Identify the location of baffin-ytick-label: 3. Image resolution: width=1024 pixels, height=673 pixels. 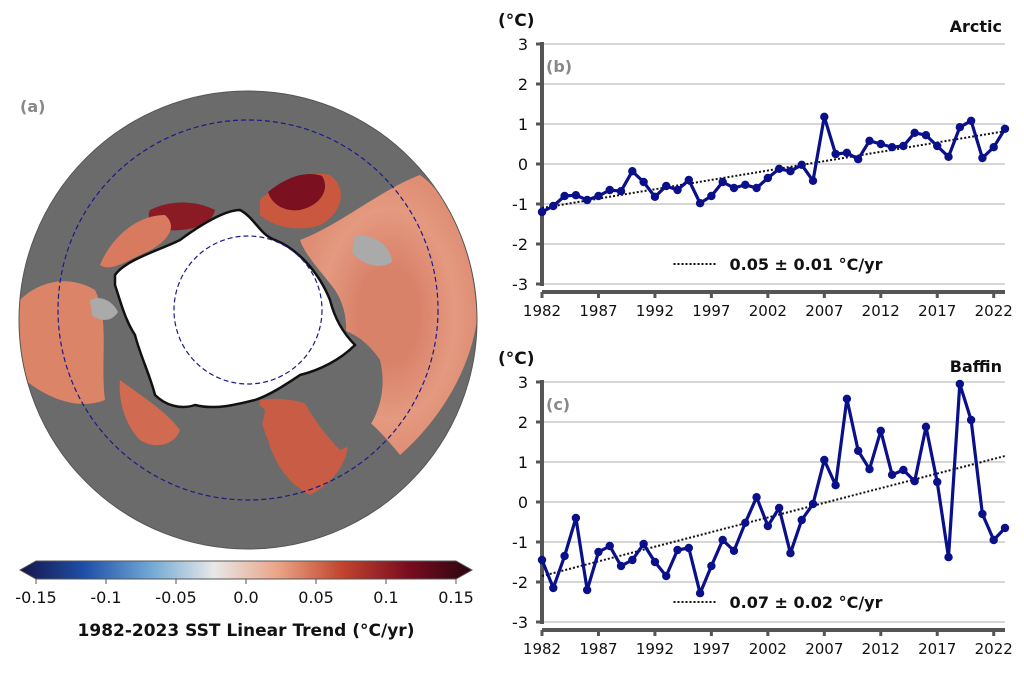
(523, 382).